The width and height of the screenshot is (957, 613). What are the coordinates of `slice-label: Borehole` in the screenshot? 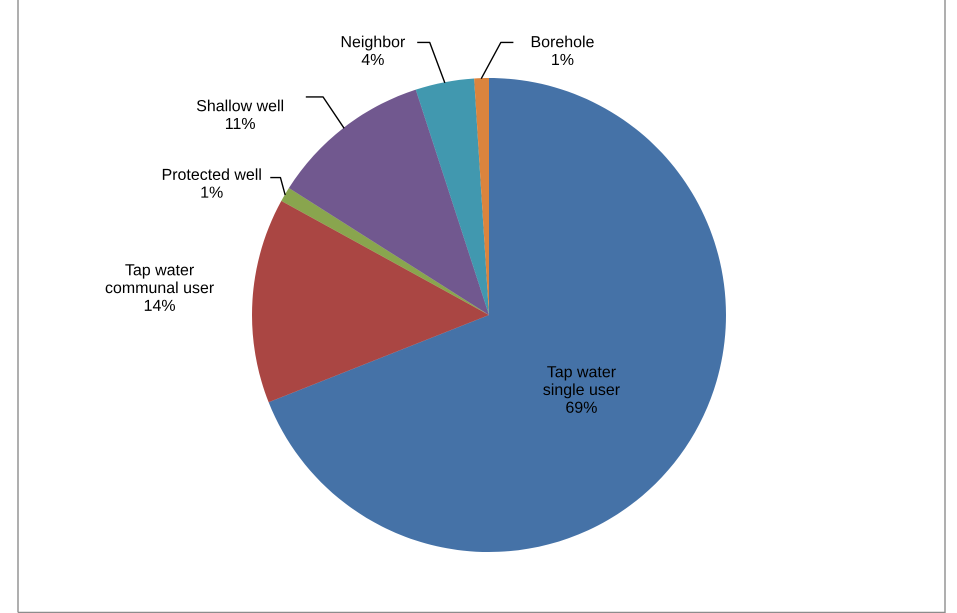 It's located at (563, 42).